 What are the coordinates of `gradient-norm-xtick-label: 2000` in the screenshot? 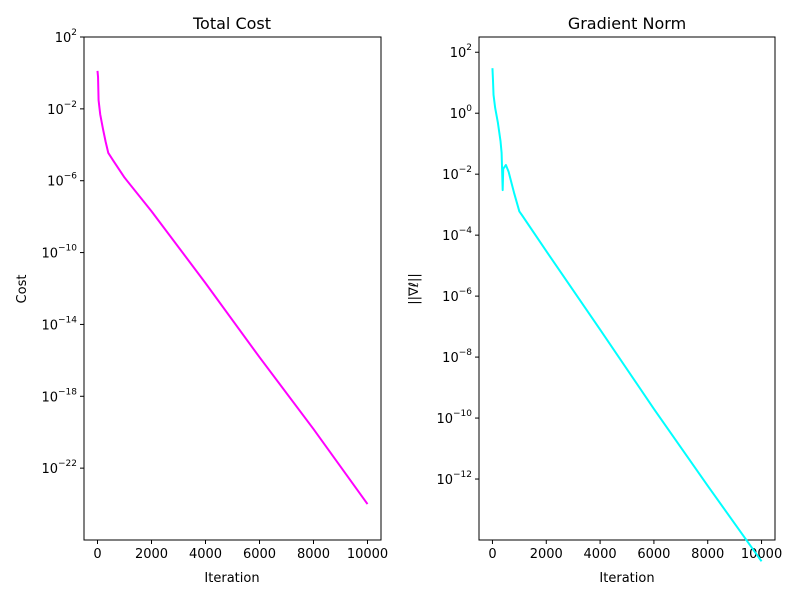 It's located at (546, 554).